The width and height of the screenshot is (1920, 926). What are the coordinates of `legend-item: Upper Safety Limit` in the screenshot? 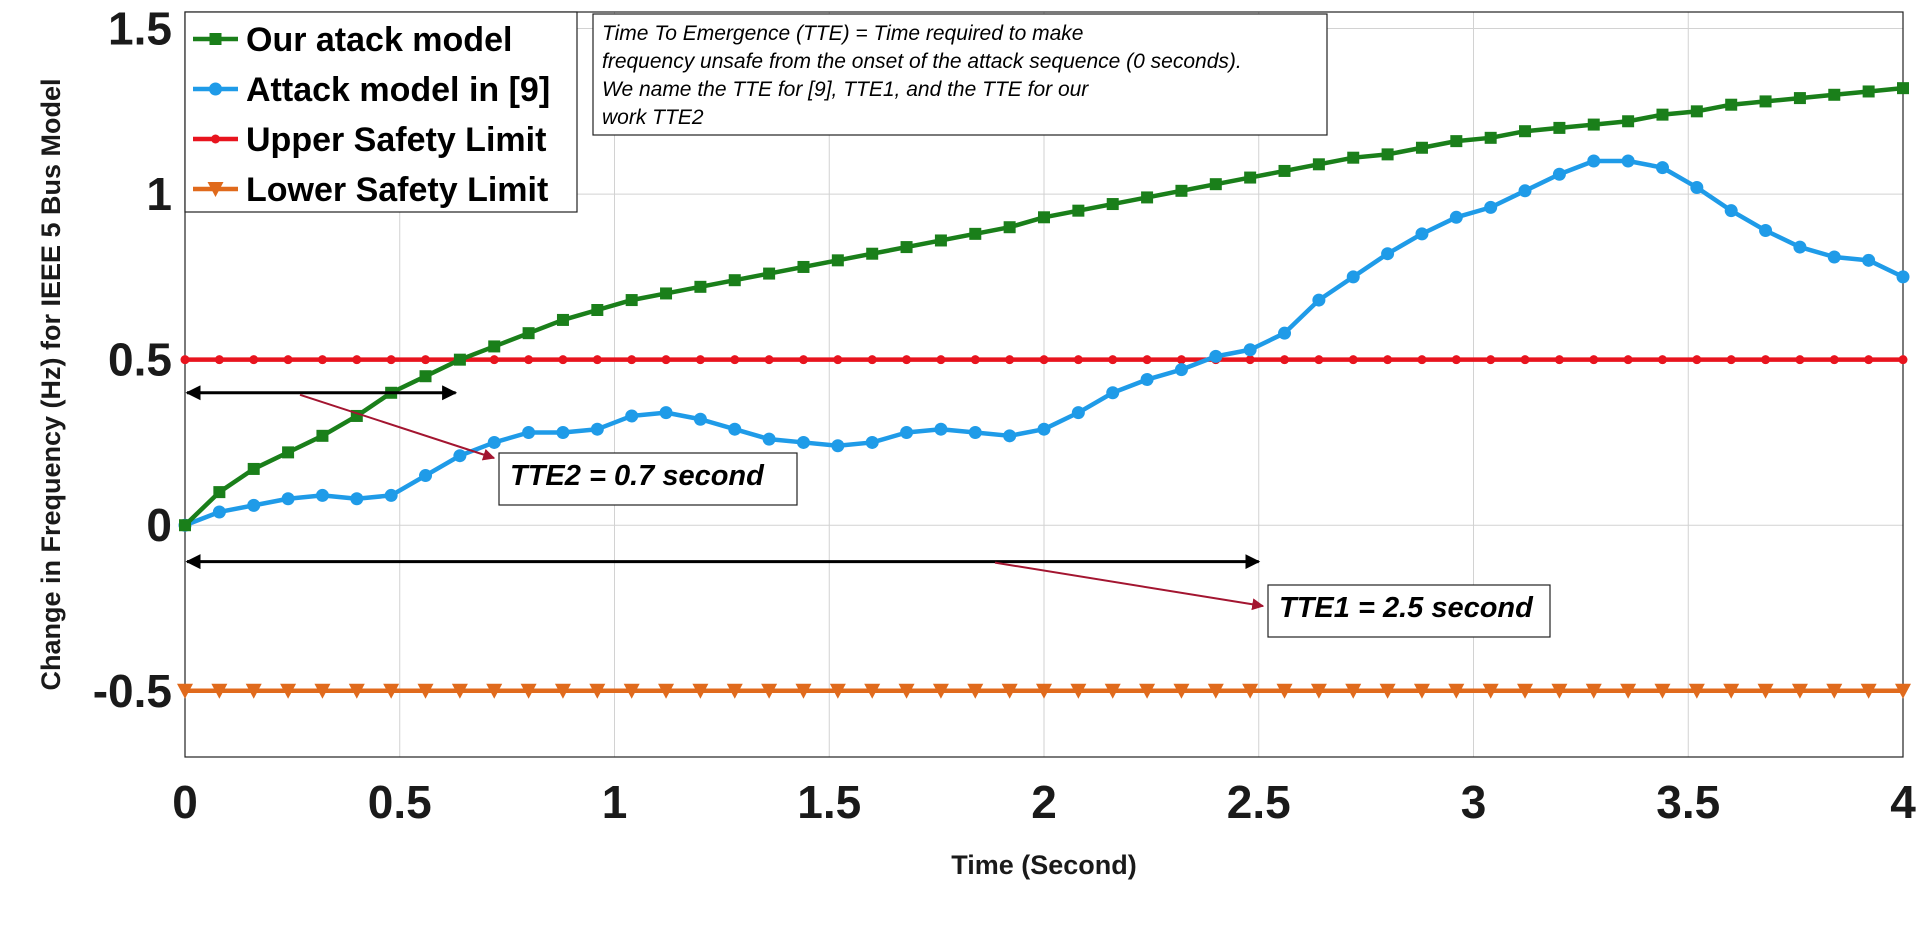 It's located at (369, 140).